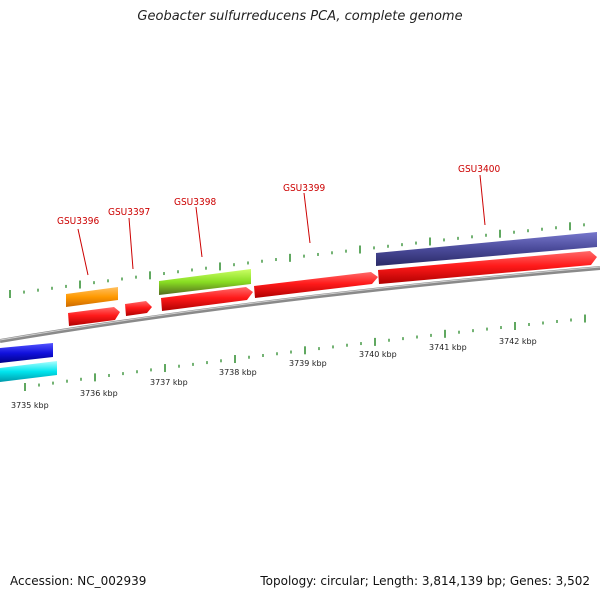  Describe the element at coordinates (78, 581) in the screenshot. I see `accession-text: Accession: NC_002939` at that location.